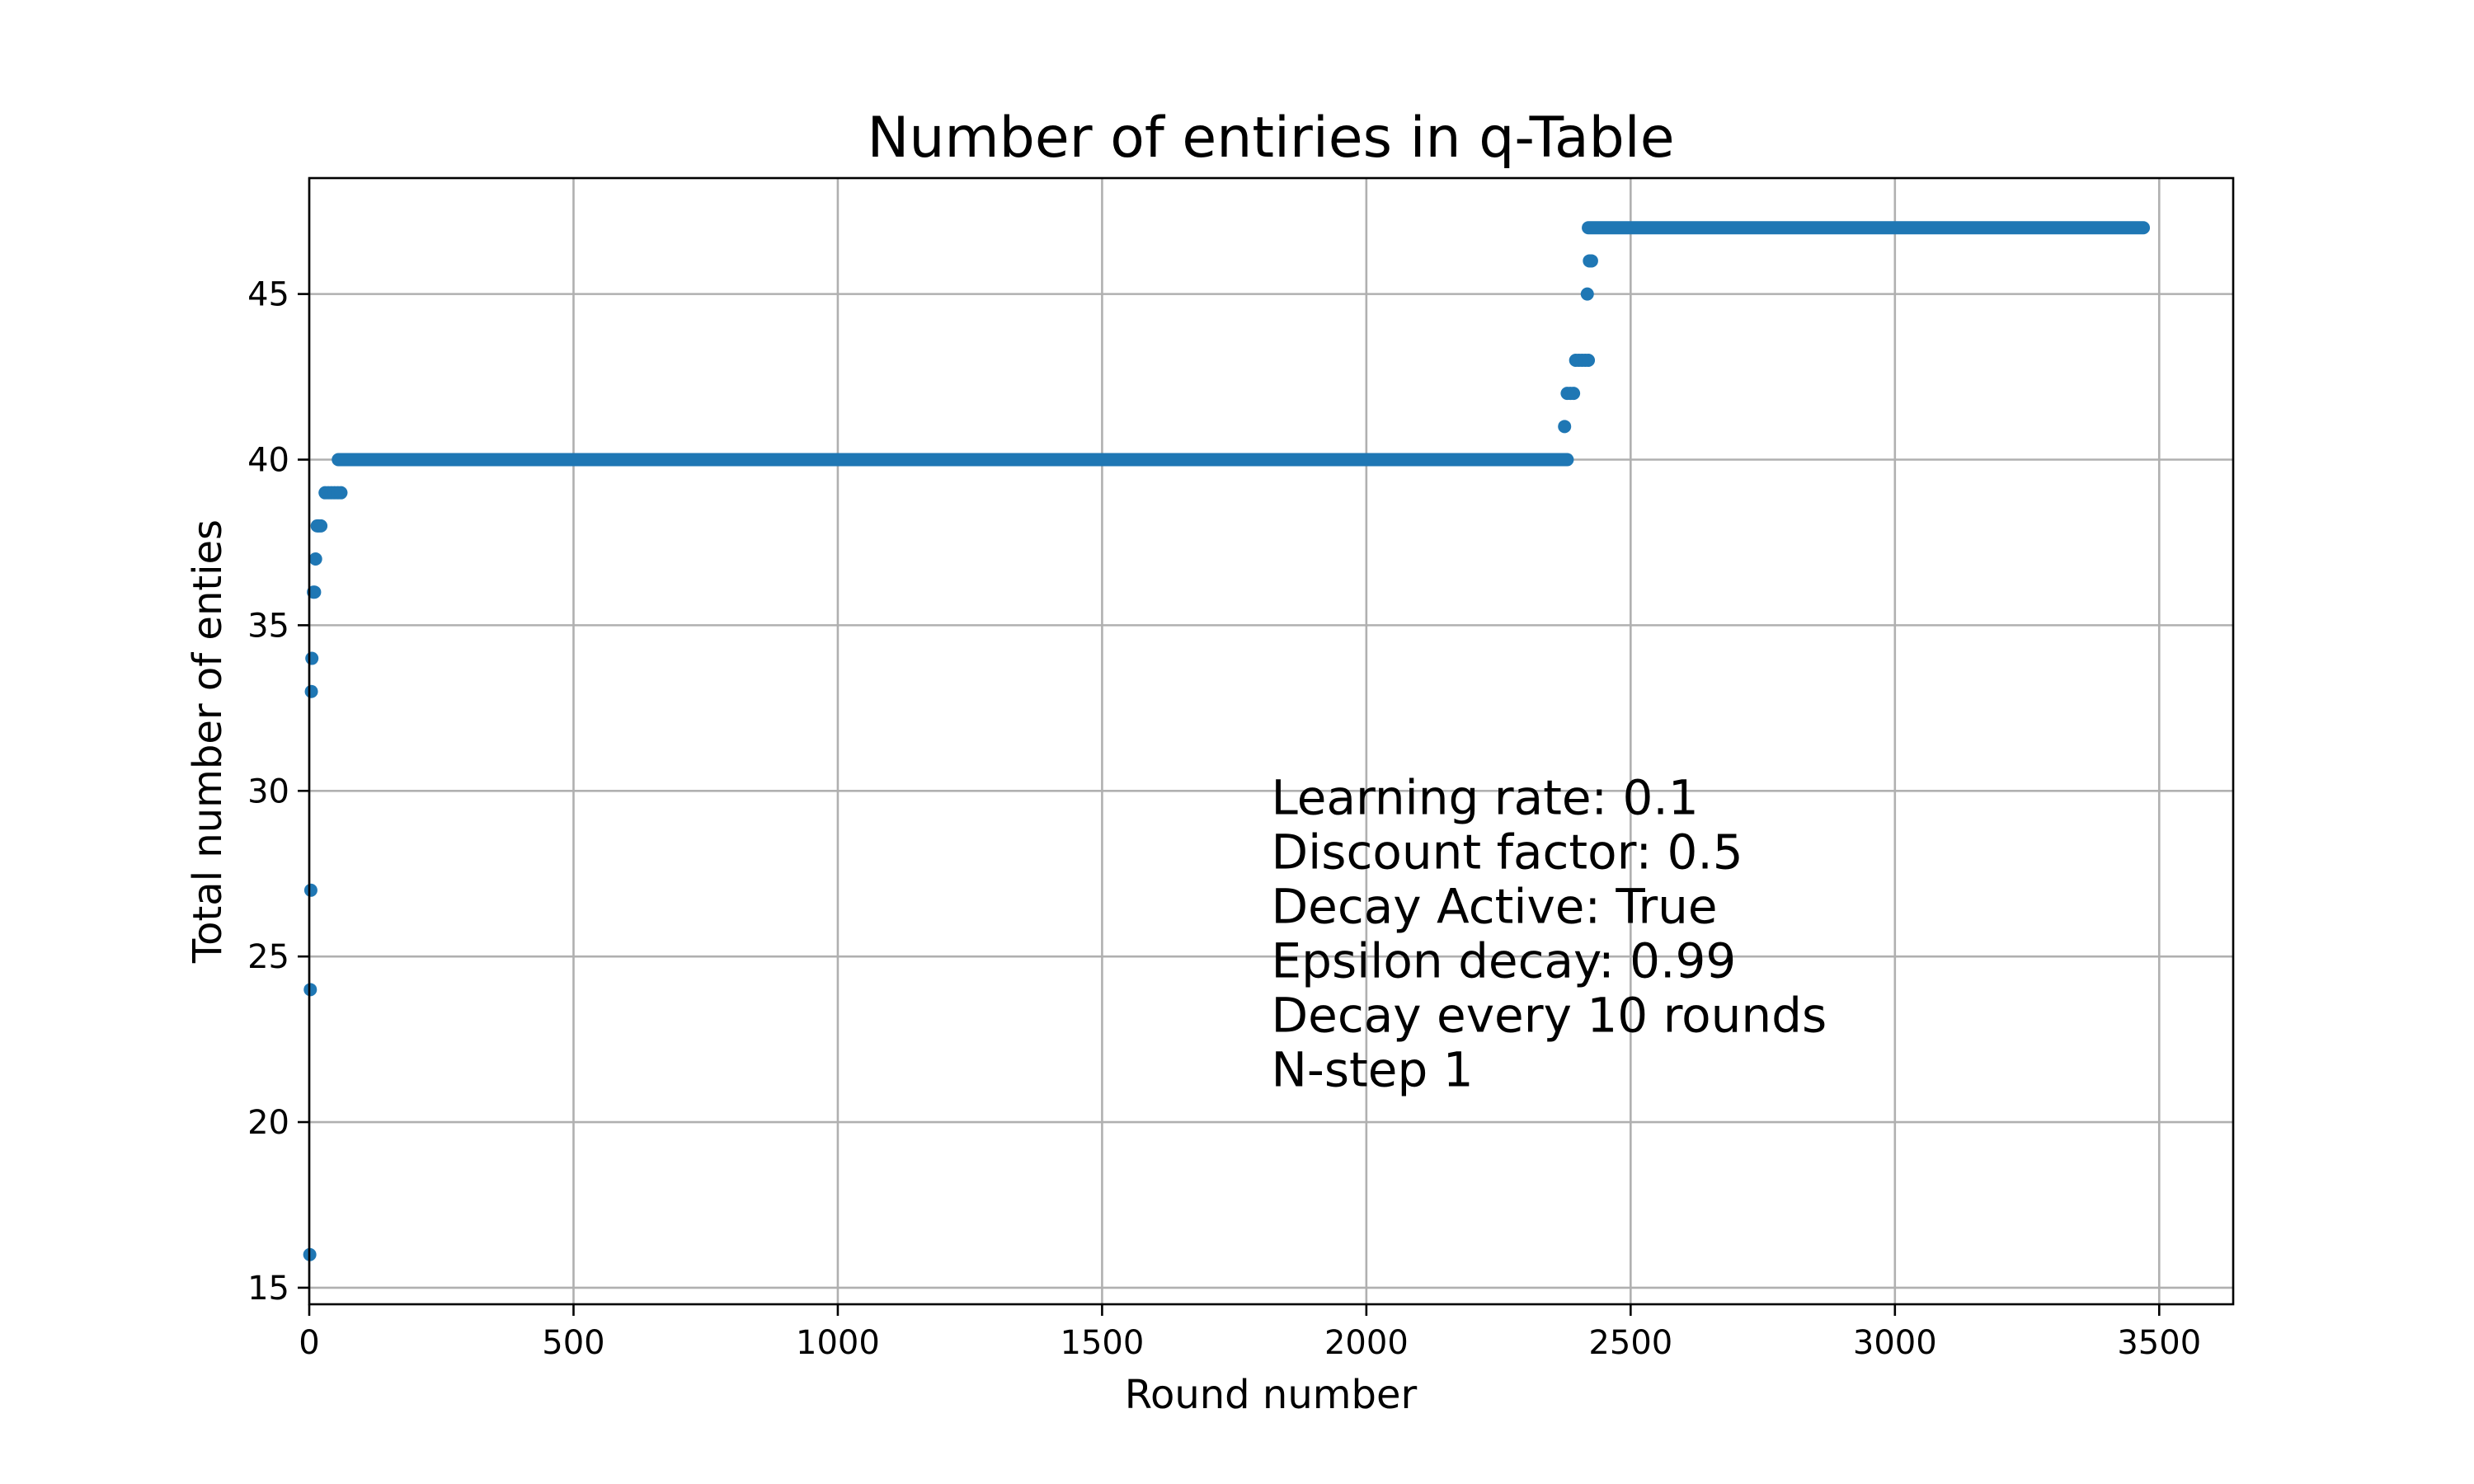  Describe the element at coordinates (1504, 960) in the screenshot. I see `annotation-line: Epsilon decay: 0.99` at that location.